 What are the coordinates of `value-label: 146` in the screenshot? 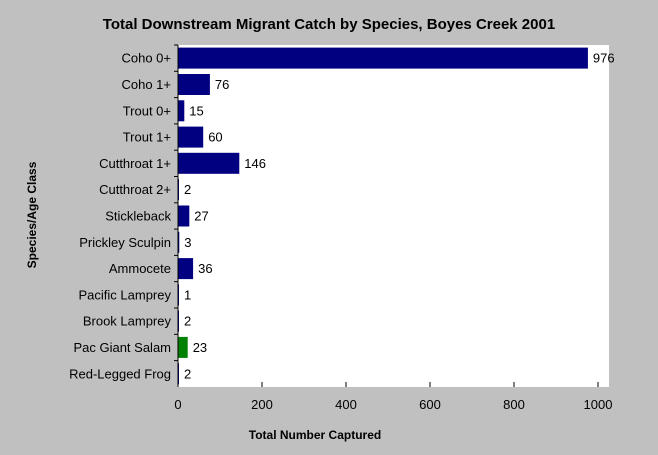 It's located at (255, 163).